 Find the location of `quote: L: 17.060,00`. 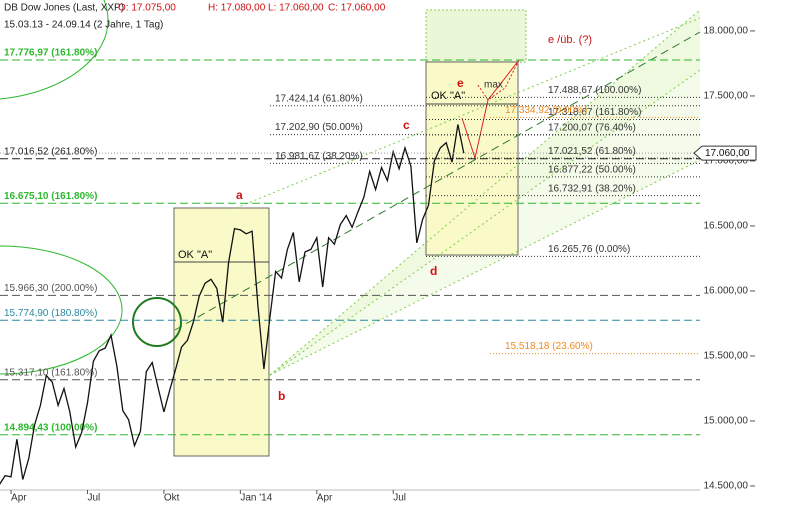

quote: L: 17.060,00 is located at coordinates (296, 8).